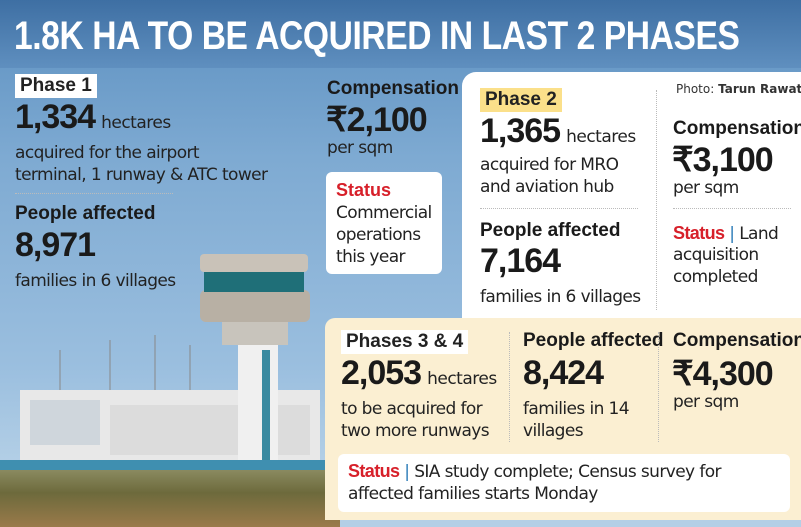 Image resolution: width=801 pixels, height=527 pixels. What do you see at coordinates (699, 233) in the screenshot?
I see `phase2-status-label: Status` at bounding box center [699, 233].